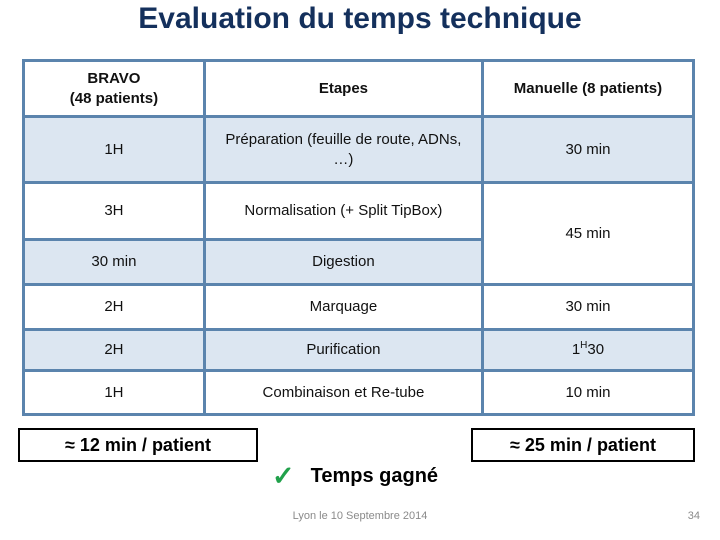  What do you see at coordinates (588, 88) in the screenshot?
I see `header-manuelle: Manuelle (8 patients)` at bounding box center [588, 88].